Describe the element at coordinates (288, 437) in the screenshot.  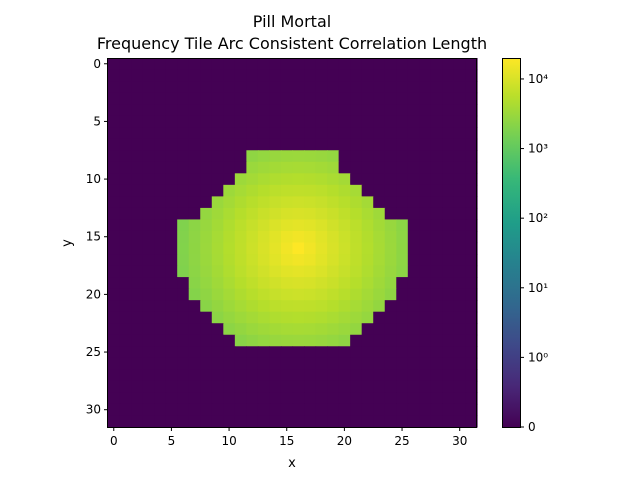
I see `x-axis: 0 5 10 15 20 25 30` at that location.